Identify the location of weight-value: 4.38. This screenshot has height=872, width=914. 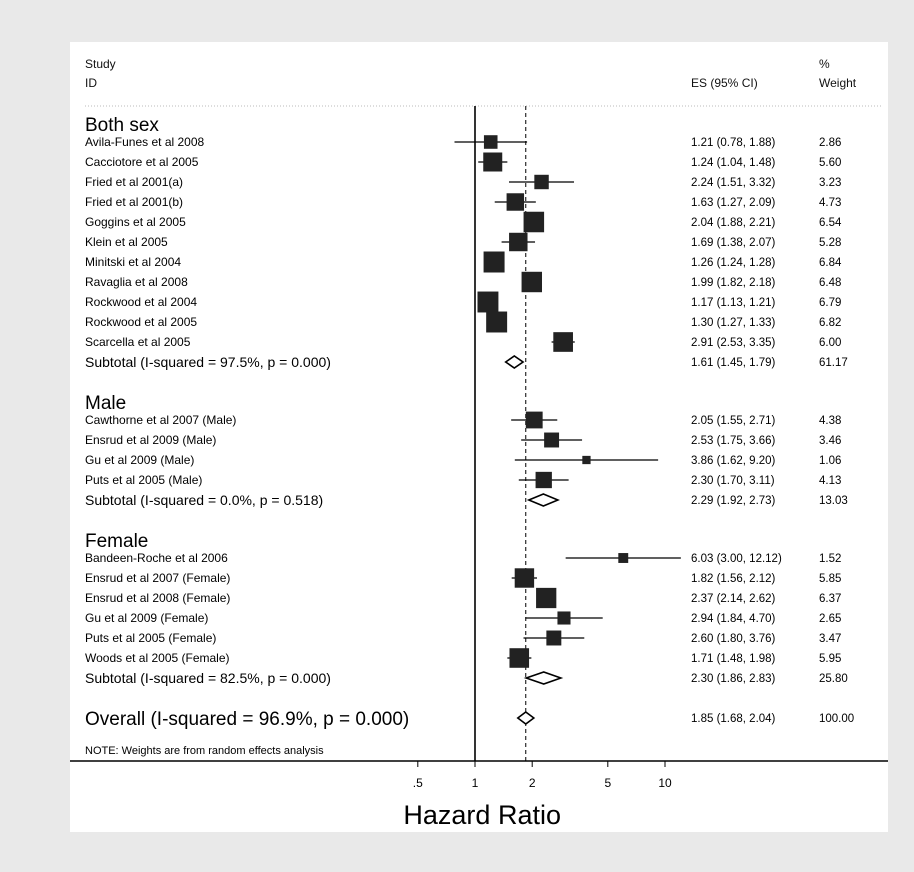
(830, 421).